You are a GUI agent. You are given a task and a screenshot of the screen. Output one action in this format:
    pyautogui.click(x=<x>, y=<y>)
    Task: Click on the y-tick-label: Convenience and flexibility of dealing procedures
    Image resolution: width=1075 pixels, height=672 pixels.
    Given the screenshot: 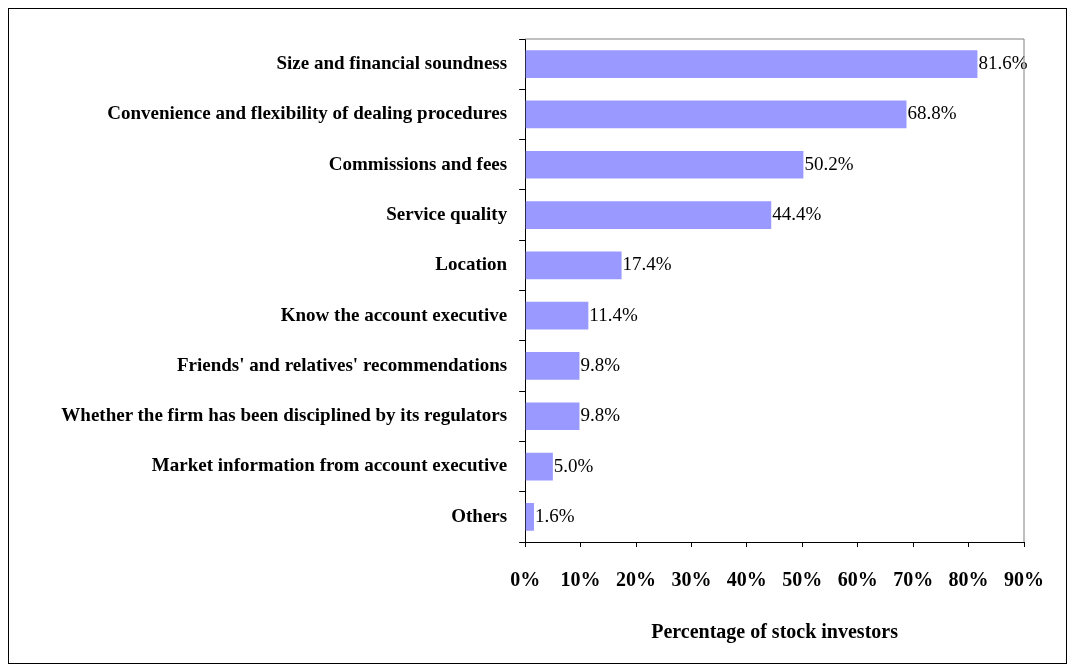 What is the action you would take?
    pyautogui.click(x=307, y=113)
    